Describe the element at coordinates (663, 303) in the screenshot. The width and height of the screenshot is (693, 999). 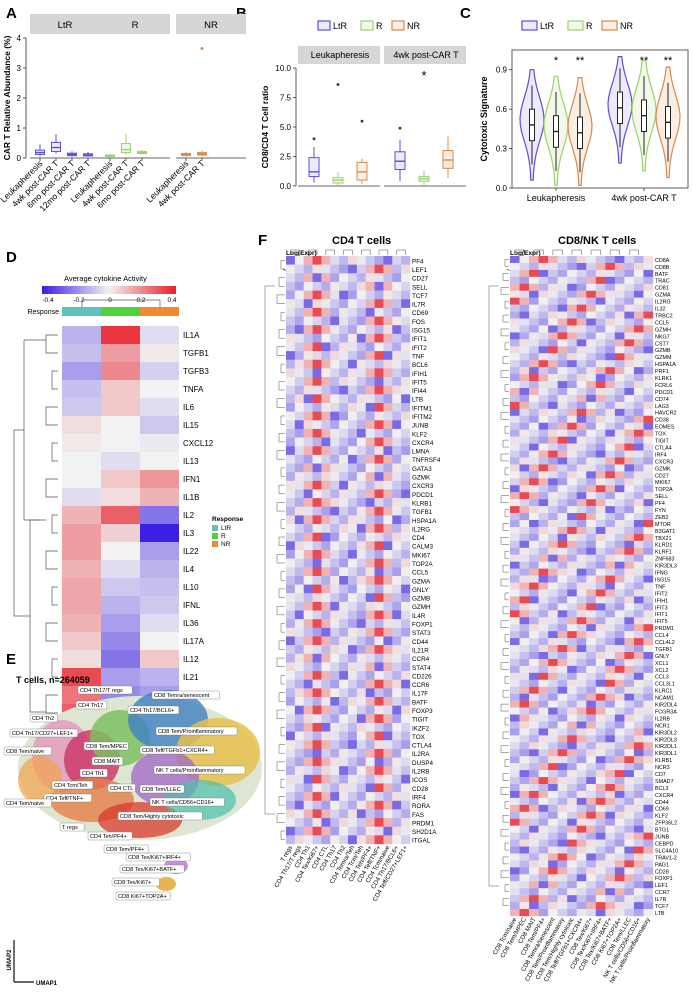
I see `gene-label: IL2RG` at that location.